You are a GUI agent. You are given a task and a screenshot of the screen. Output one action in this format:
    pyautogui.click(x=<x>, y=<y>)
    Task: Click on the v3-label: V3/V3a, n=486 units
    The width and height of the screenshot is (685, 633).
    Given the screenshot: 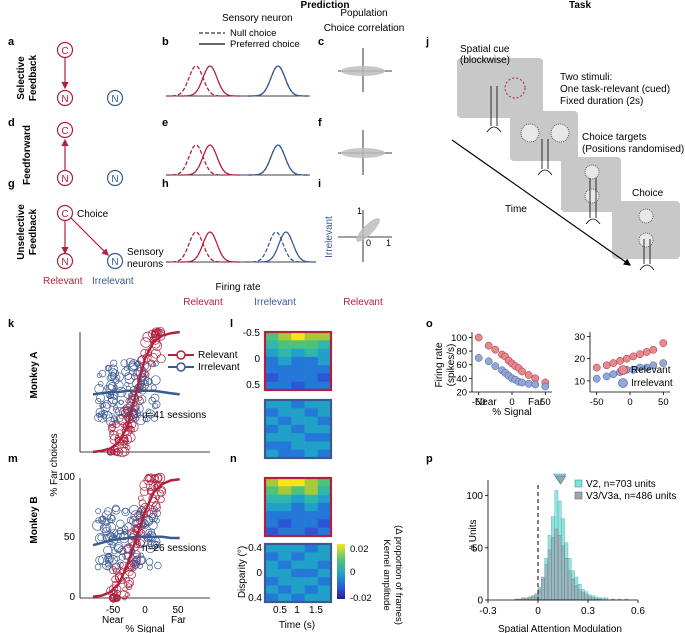 What is the action you would take?
    pyautogui.click(x=631, y=496)
    